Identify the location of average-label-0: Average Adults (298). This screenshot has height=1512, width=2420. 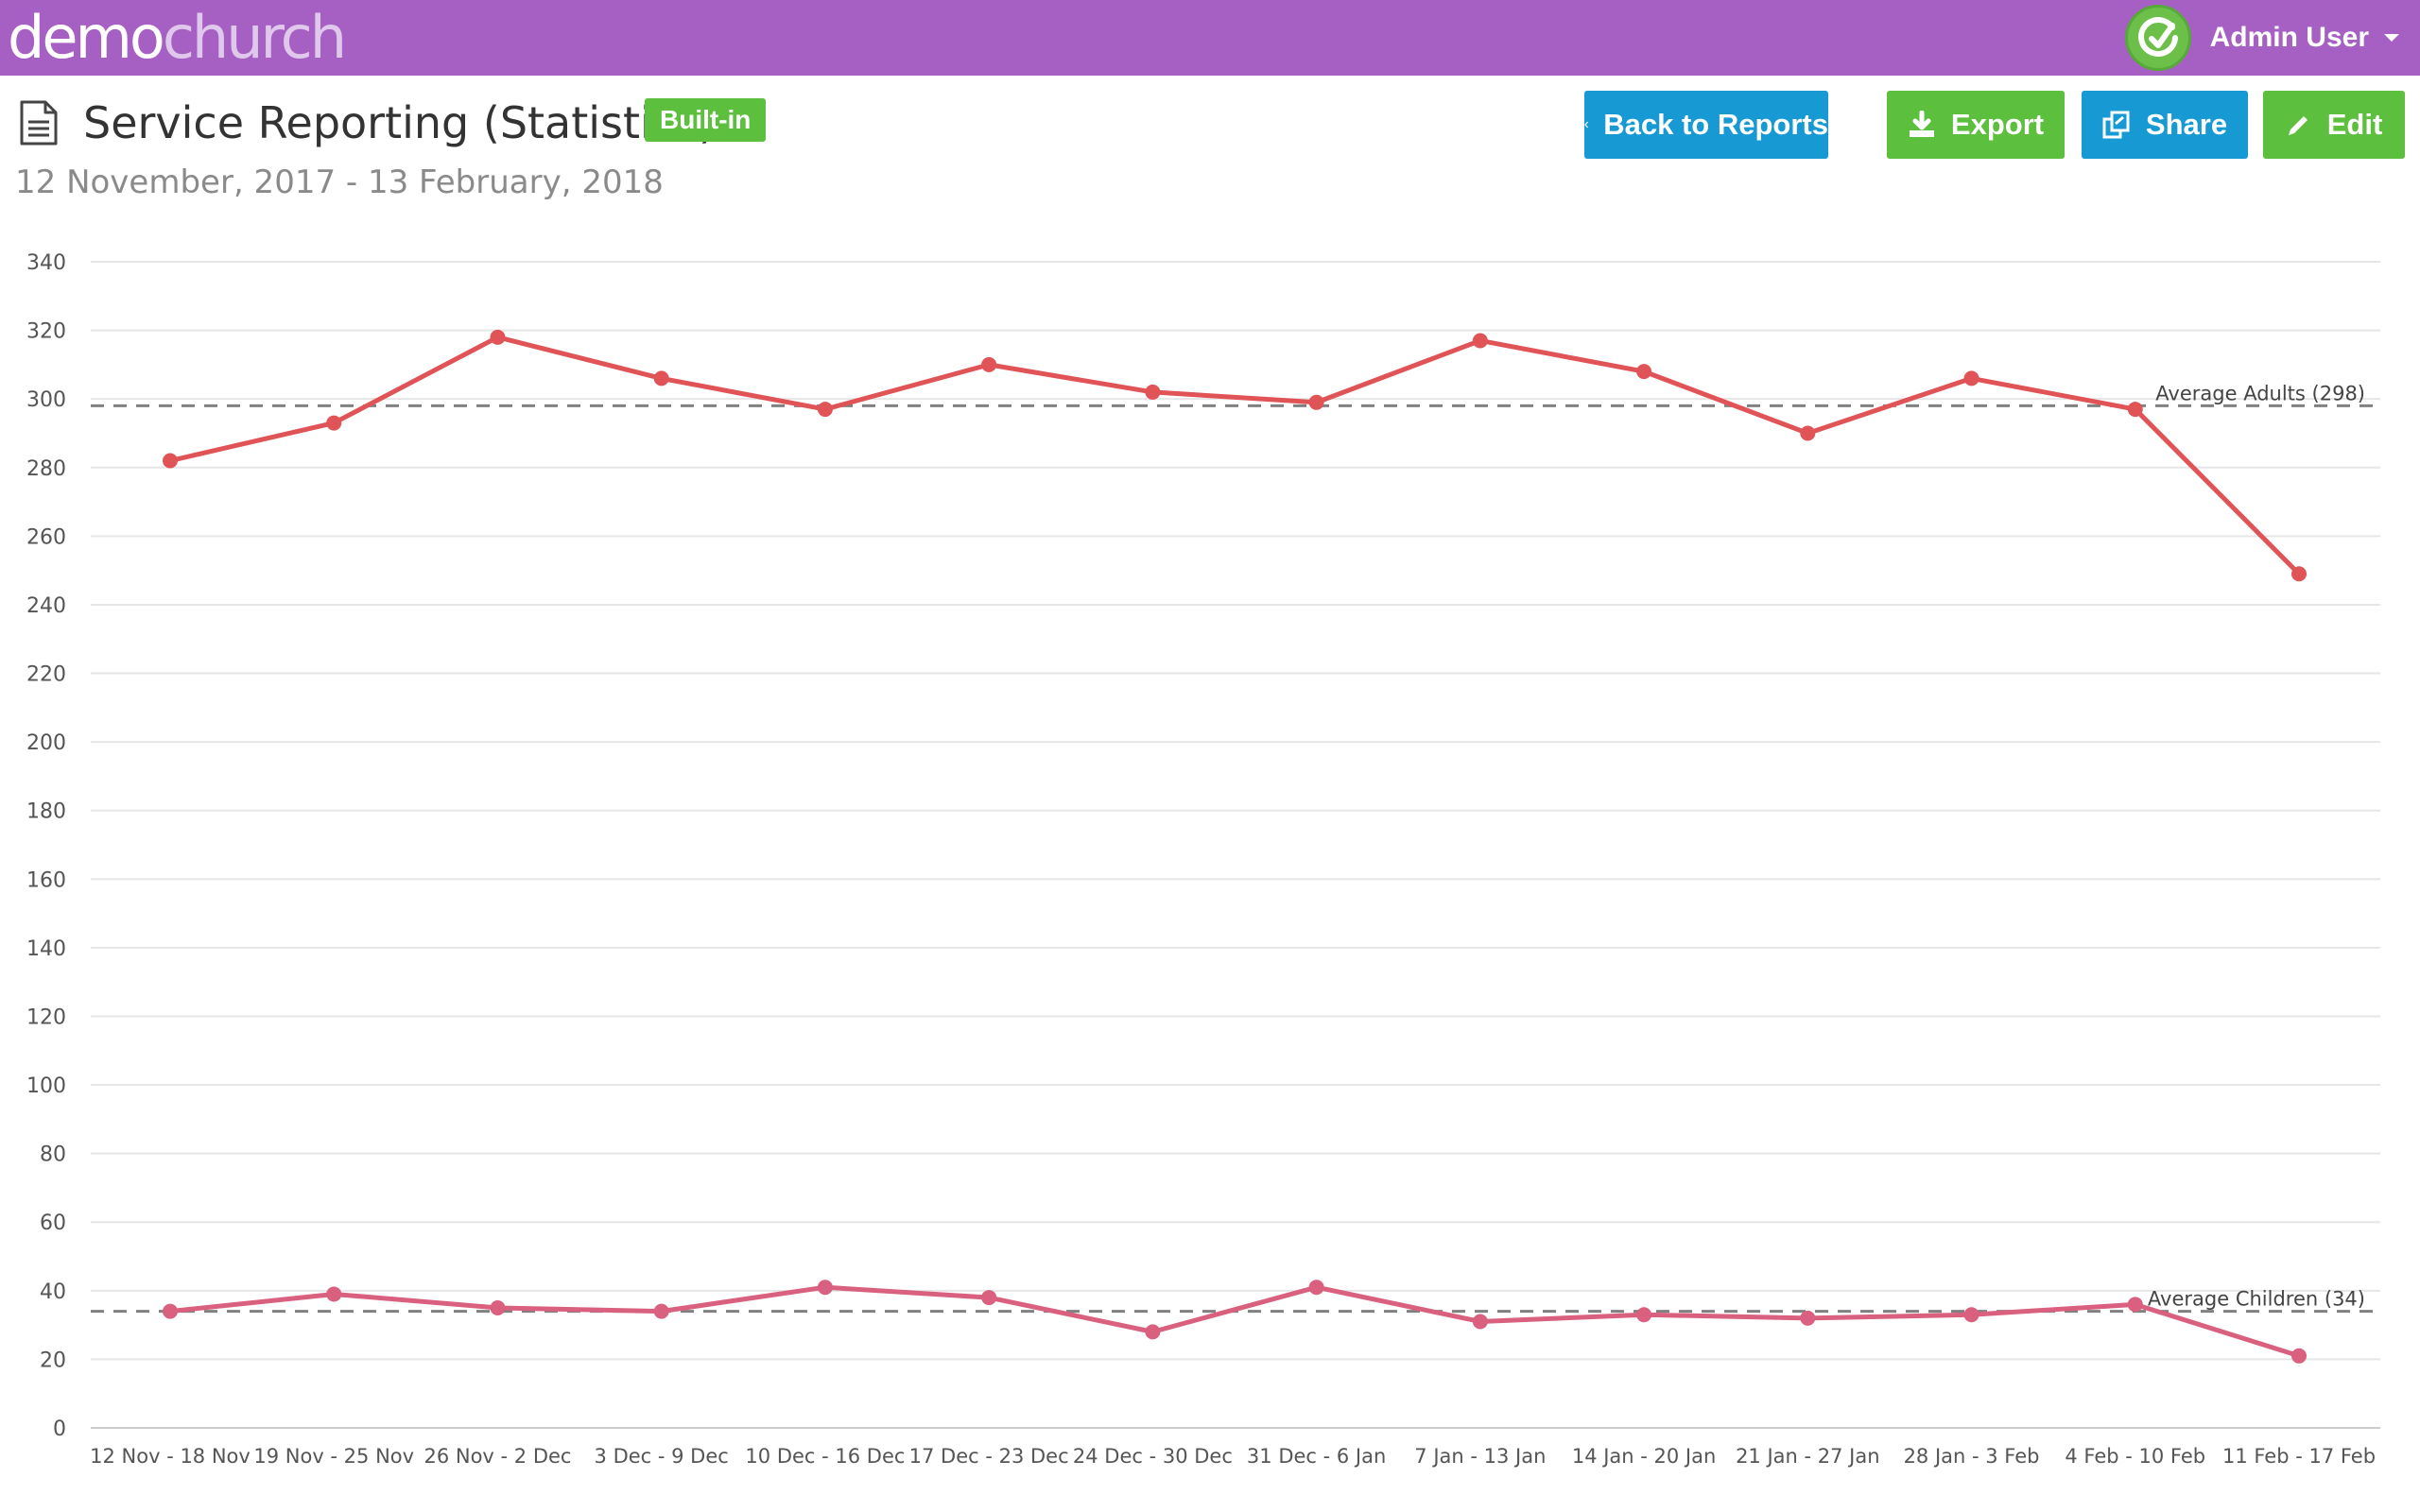
(2260, 393).